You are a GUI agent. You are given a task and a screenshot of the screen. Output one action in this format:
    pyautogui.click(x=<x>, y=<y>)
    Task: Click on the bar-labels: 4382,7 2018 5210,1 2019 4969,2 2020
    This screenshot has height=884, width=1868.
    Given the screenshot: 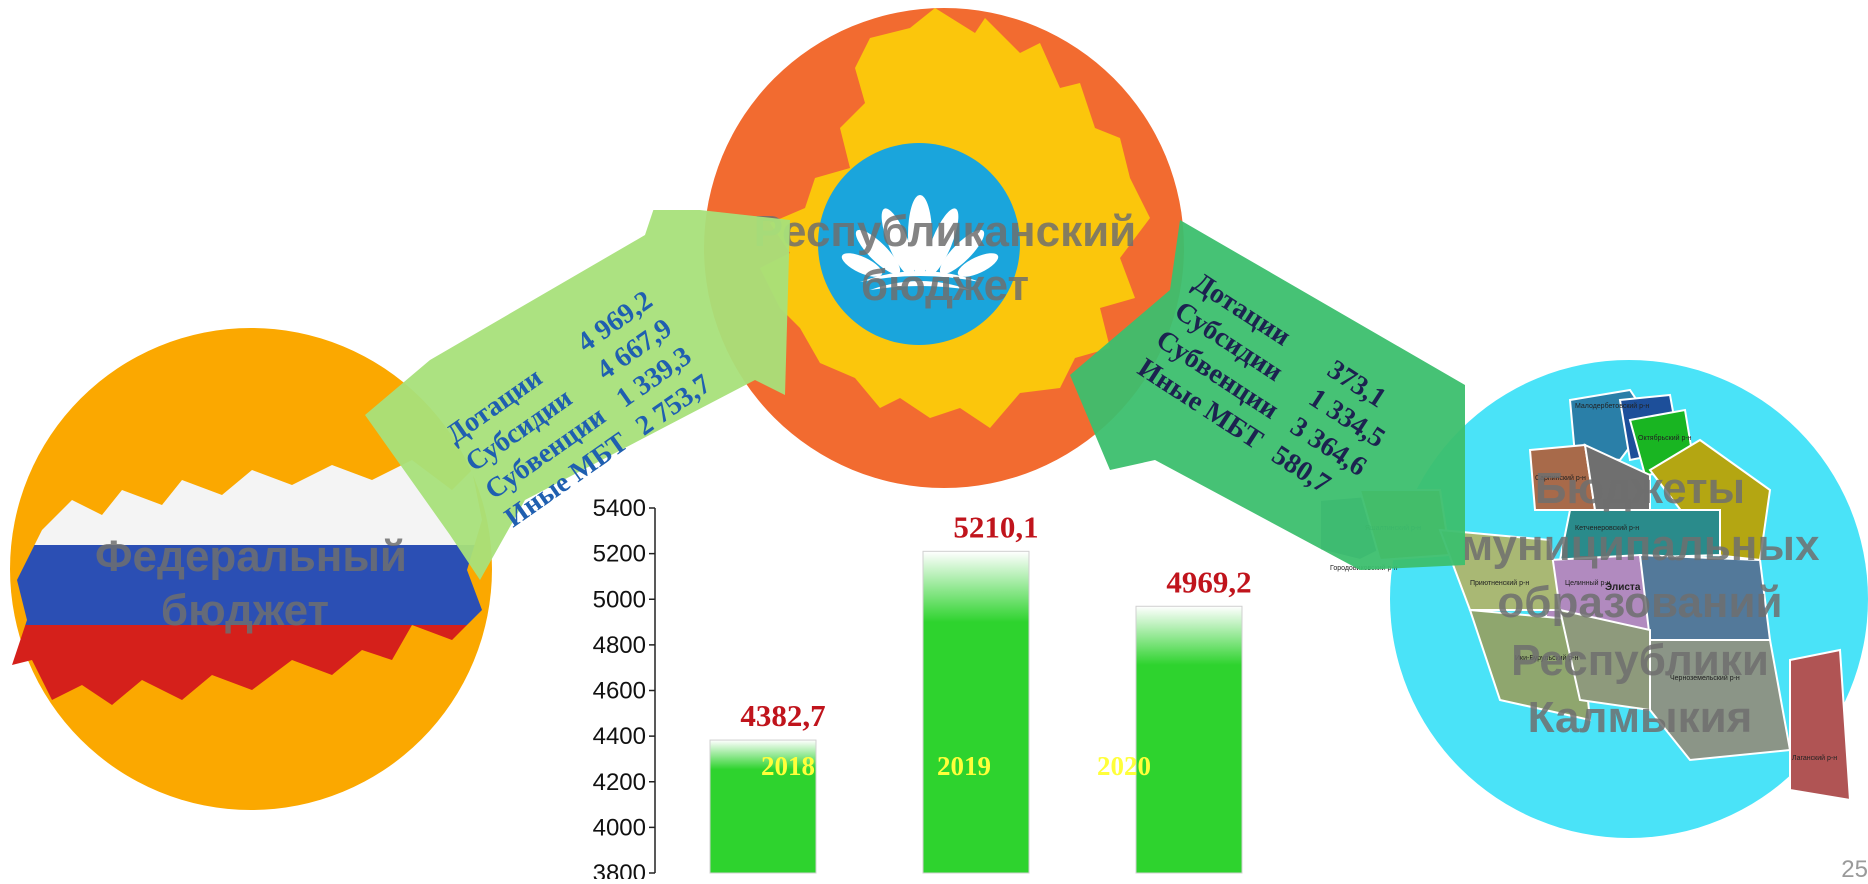 What is the action you would take?
    pyautogui.click(x=995, y=645)
    